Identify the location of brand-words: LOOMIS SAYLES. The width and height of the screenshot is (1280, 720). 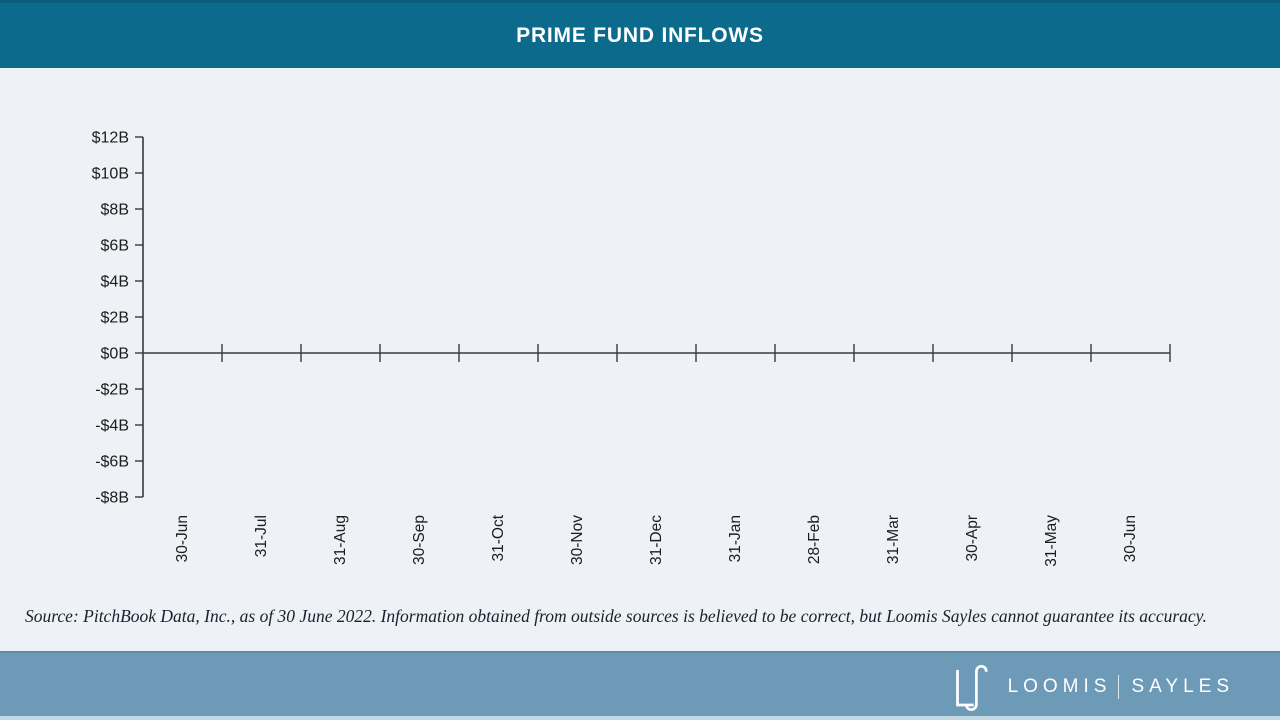
(1121, 687).